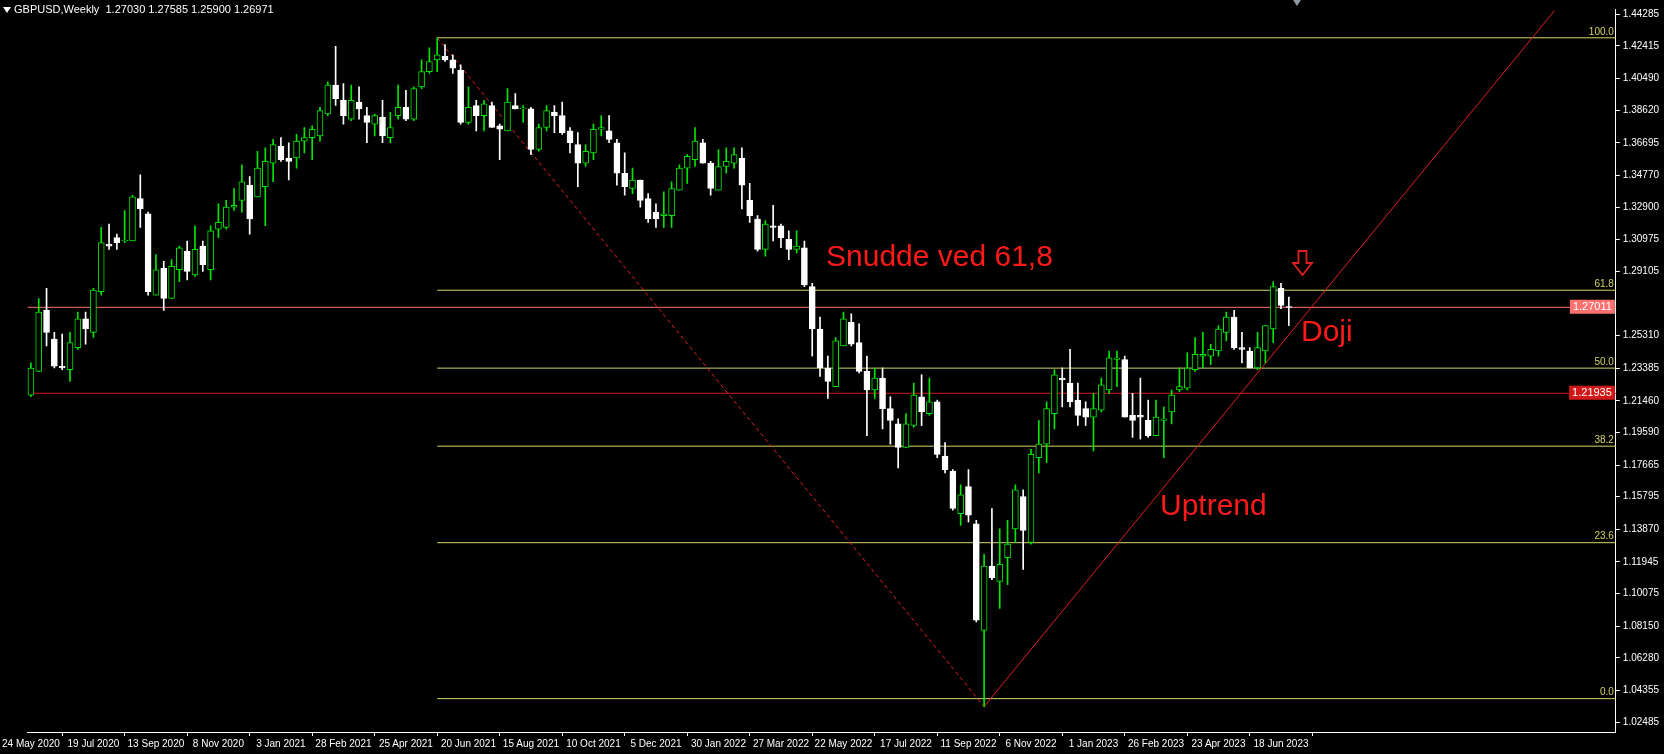 The height and width of the screenshot is (754, 1664). I want to click on annotation: Doji, so click(1327, 331).